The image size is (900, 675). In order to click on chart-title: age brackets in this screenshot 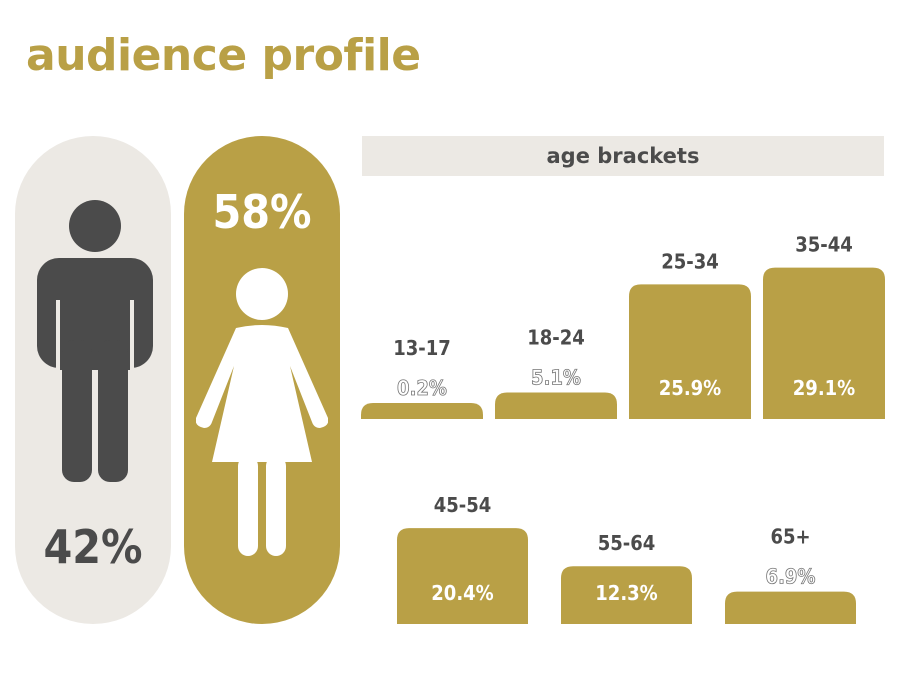, I will do `click(623, 156)`.